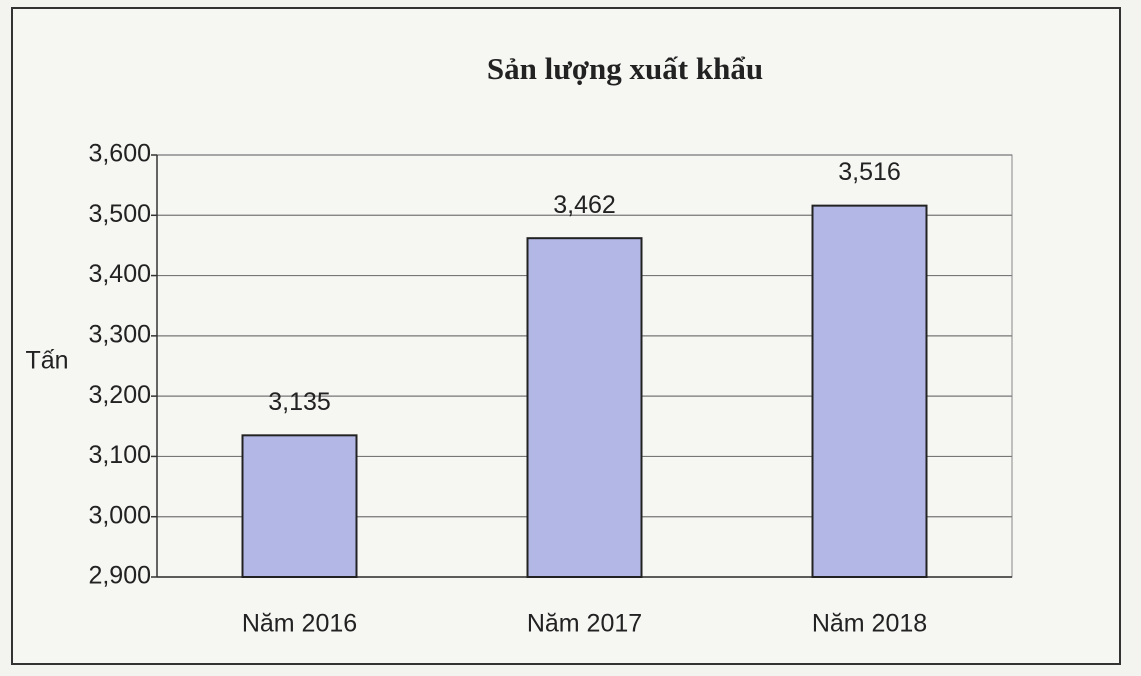  Describe the element at coordinates (119, 274) in the screenshot. I see `y-tick-label: 3,400` at that location.